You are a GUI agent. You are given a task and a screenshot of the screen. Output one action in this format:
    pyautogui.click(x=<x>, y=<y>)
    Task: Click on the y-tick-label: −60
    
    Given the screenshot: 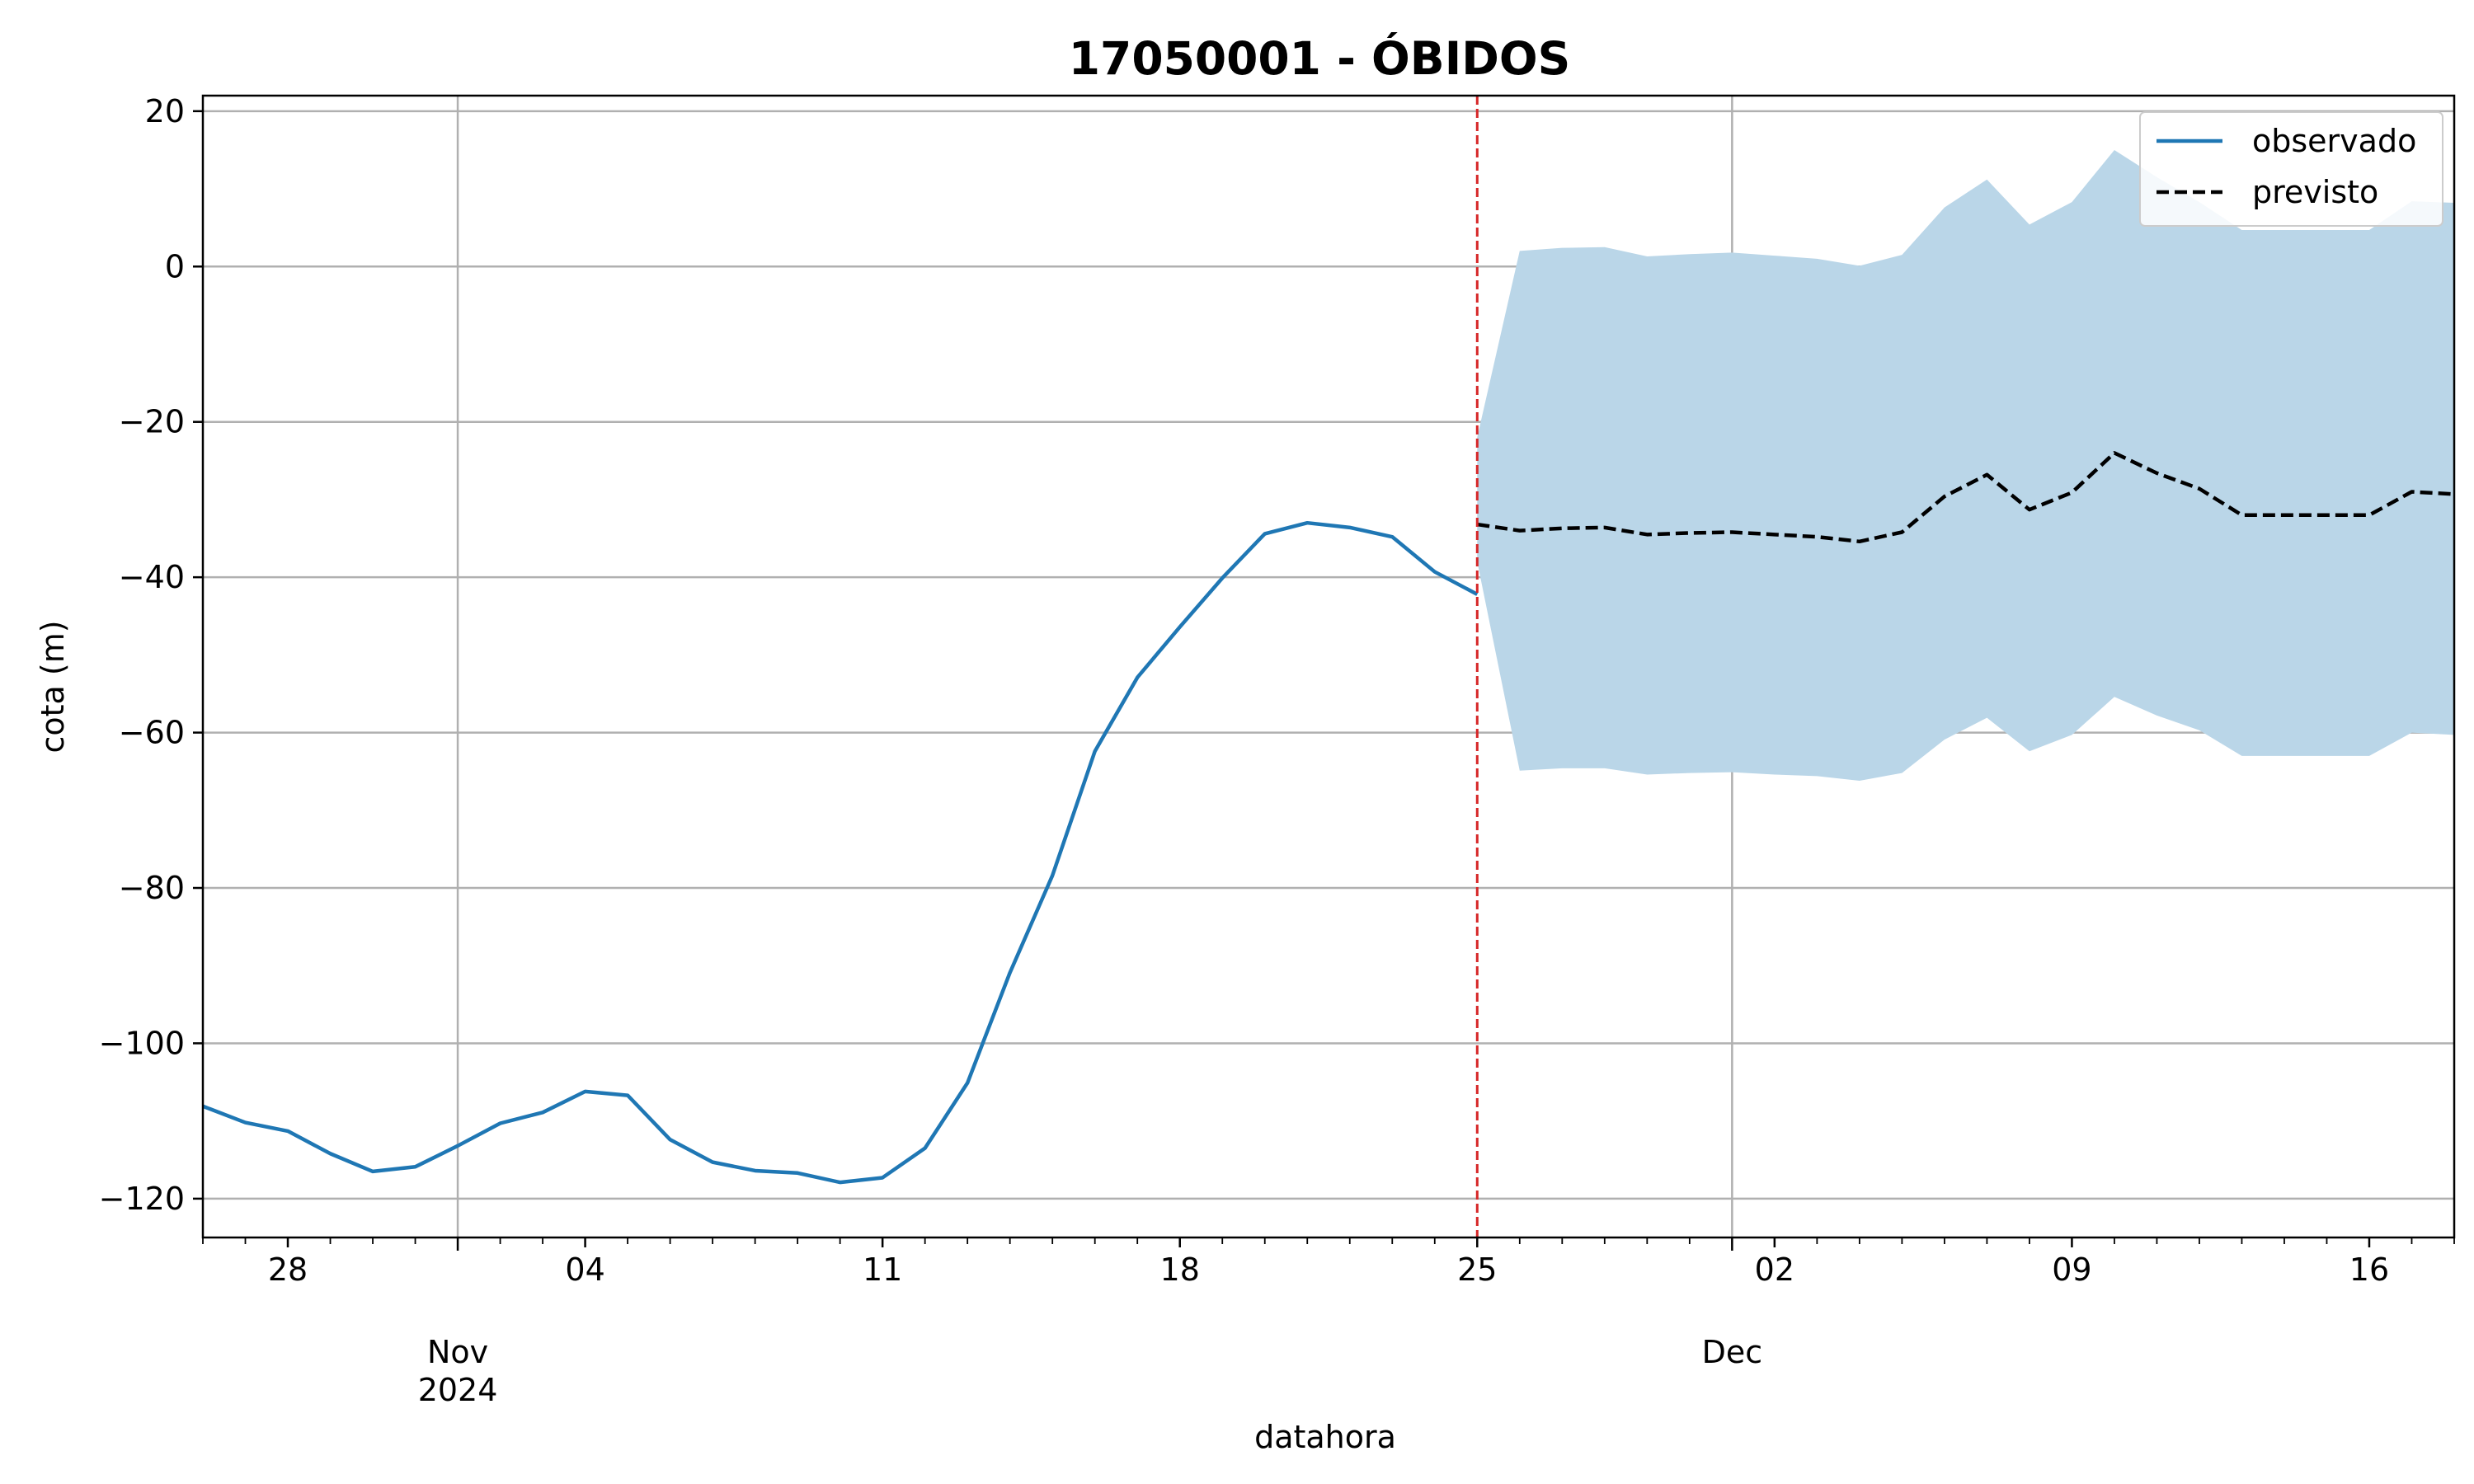 What is the action you would take?
    pyautogui.click(x=152, y=733)
    